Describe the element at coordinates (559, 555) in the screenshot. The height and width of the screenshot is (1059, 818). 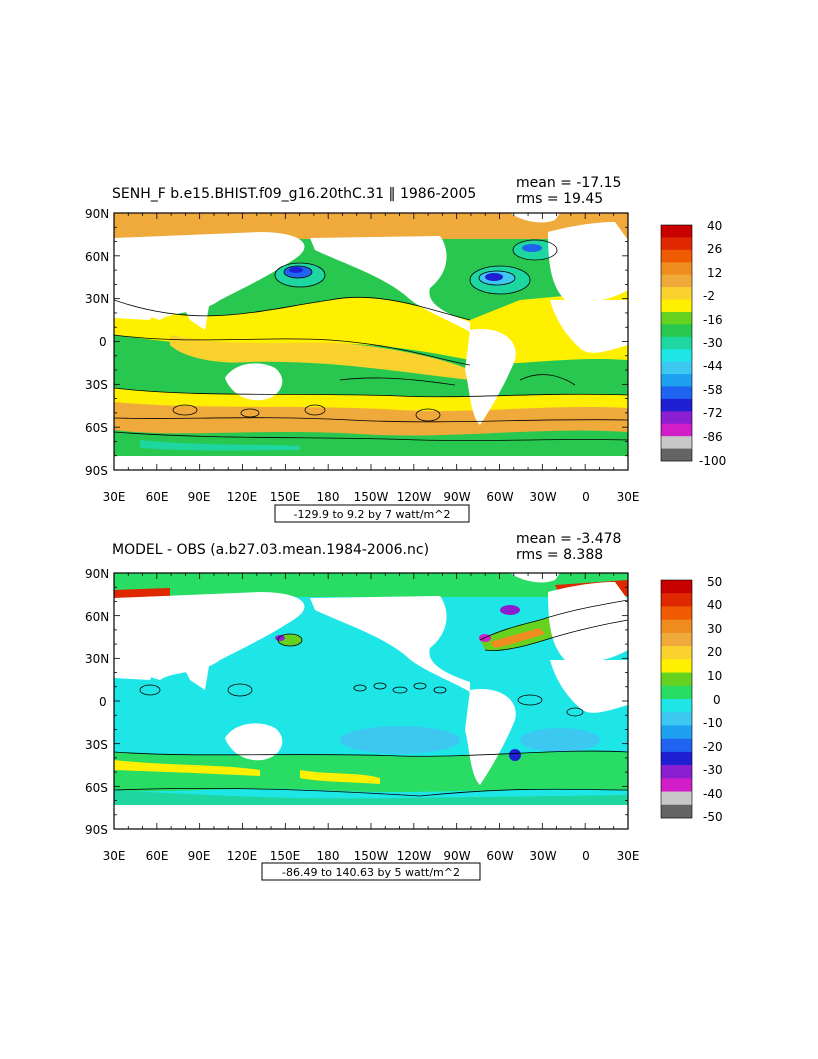
I see `panel-2-rms: rms = 8.388` at that location.